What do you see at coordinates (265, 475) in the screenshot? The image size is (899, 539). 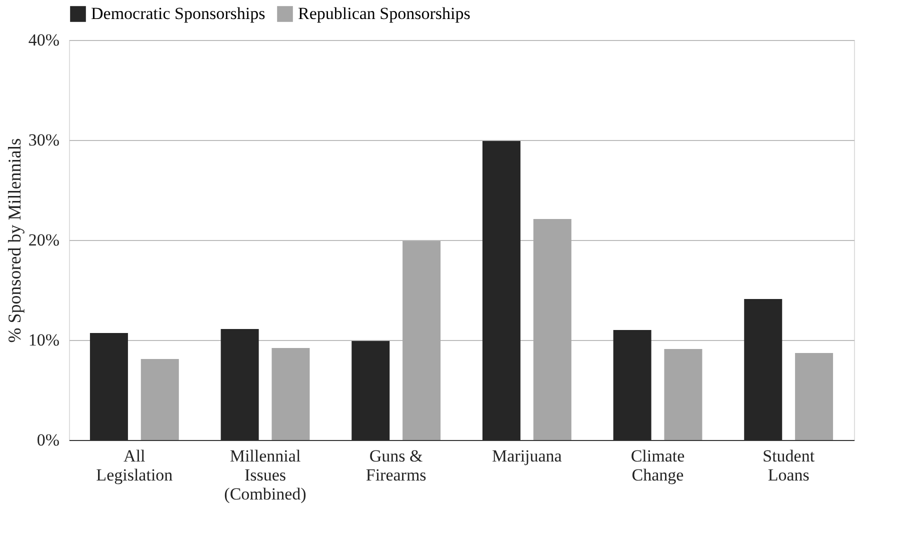 I see `x-tick-label: Millennial Issues (Combined)` at bounding box center [265, 475].